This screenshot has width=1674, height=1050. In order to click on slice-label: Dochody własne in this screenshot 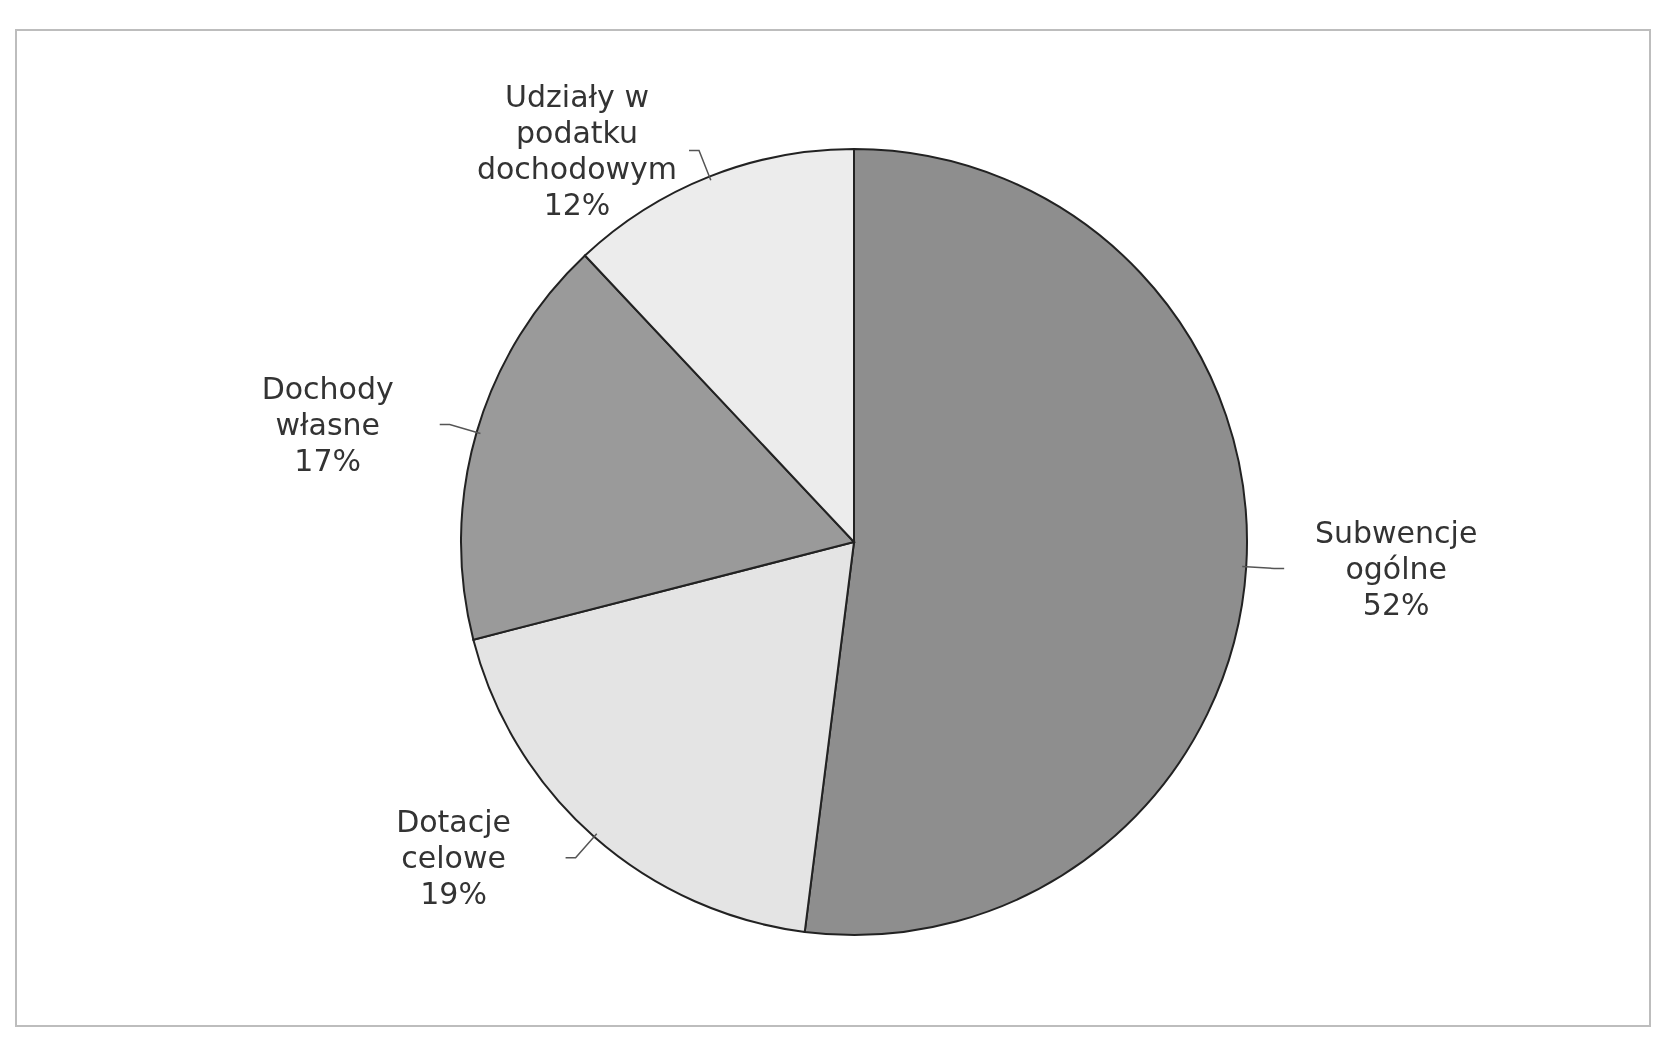, I will do `click(327, 407)`.